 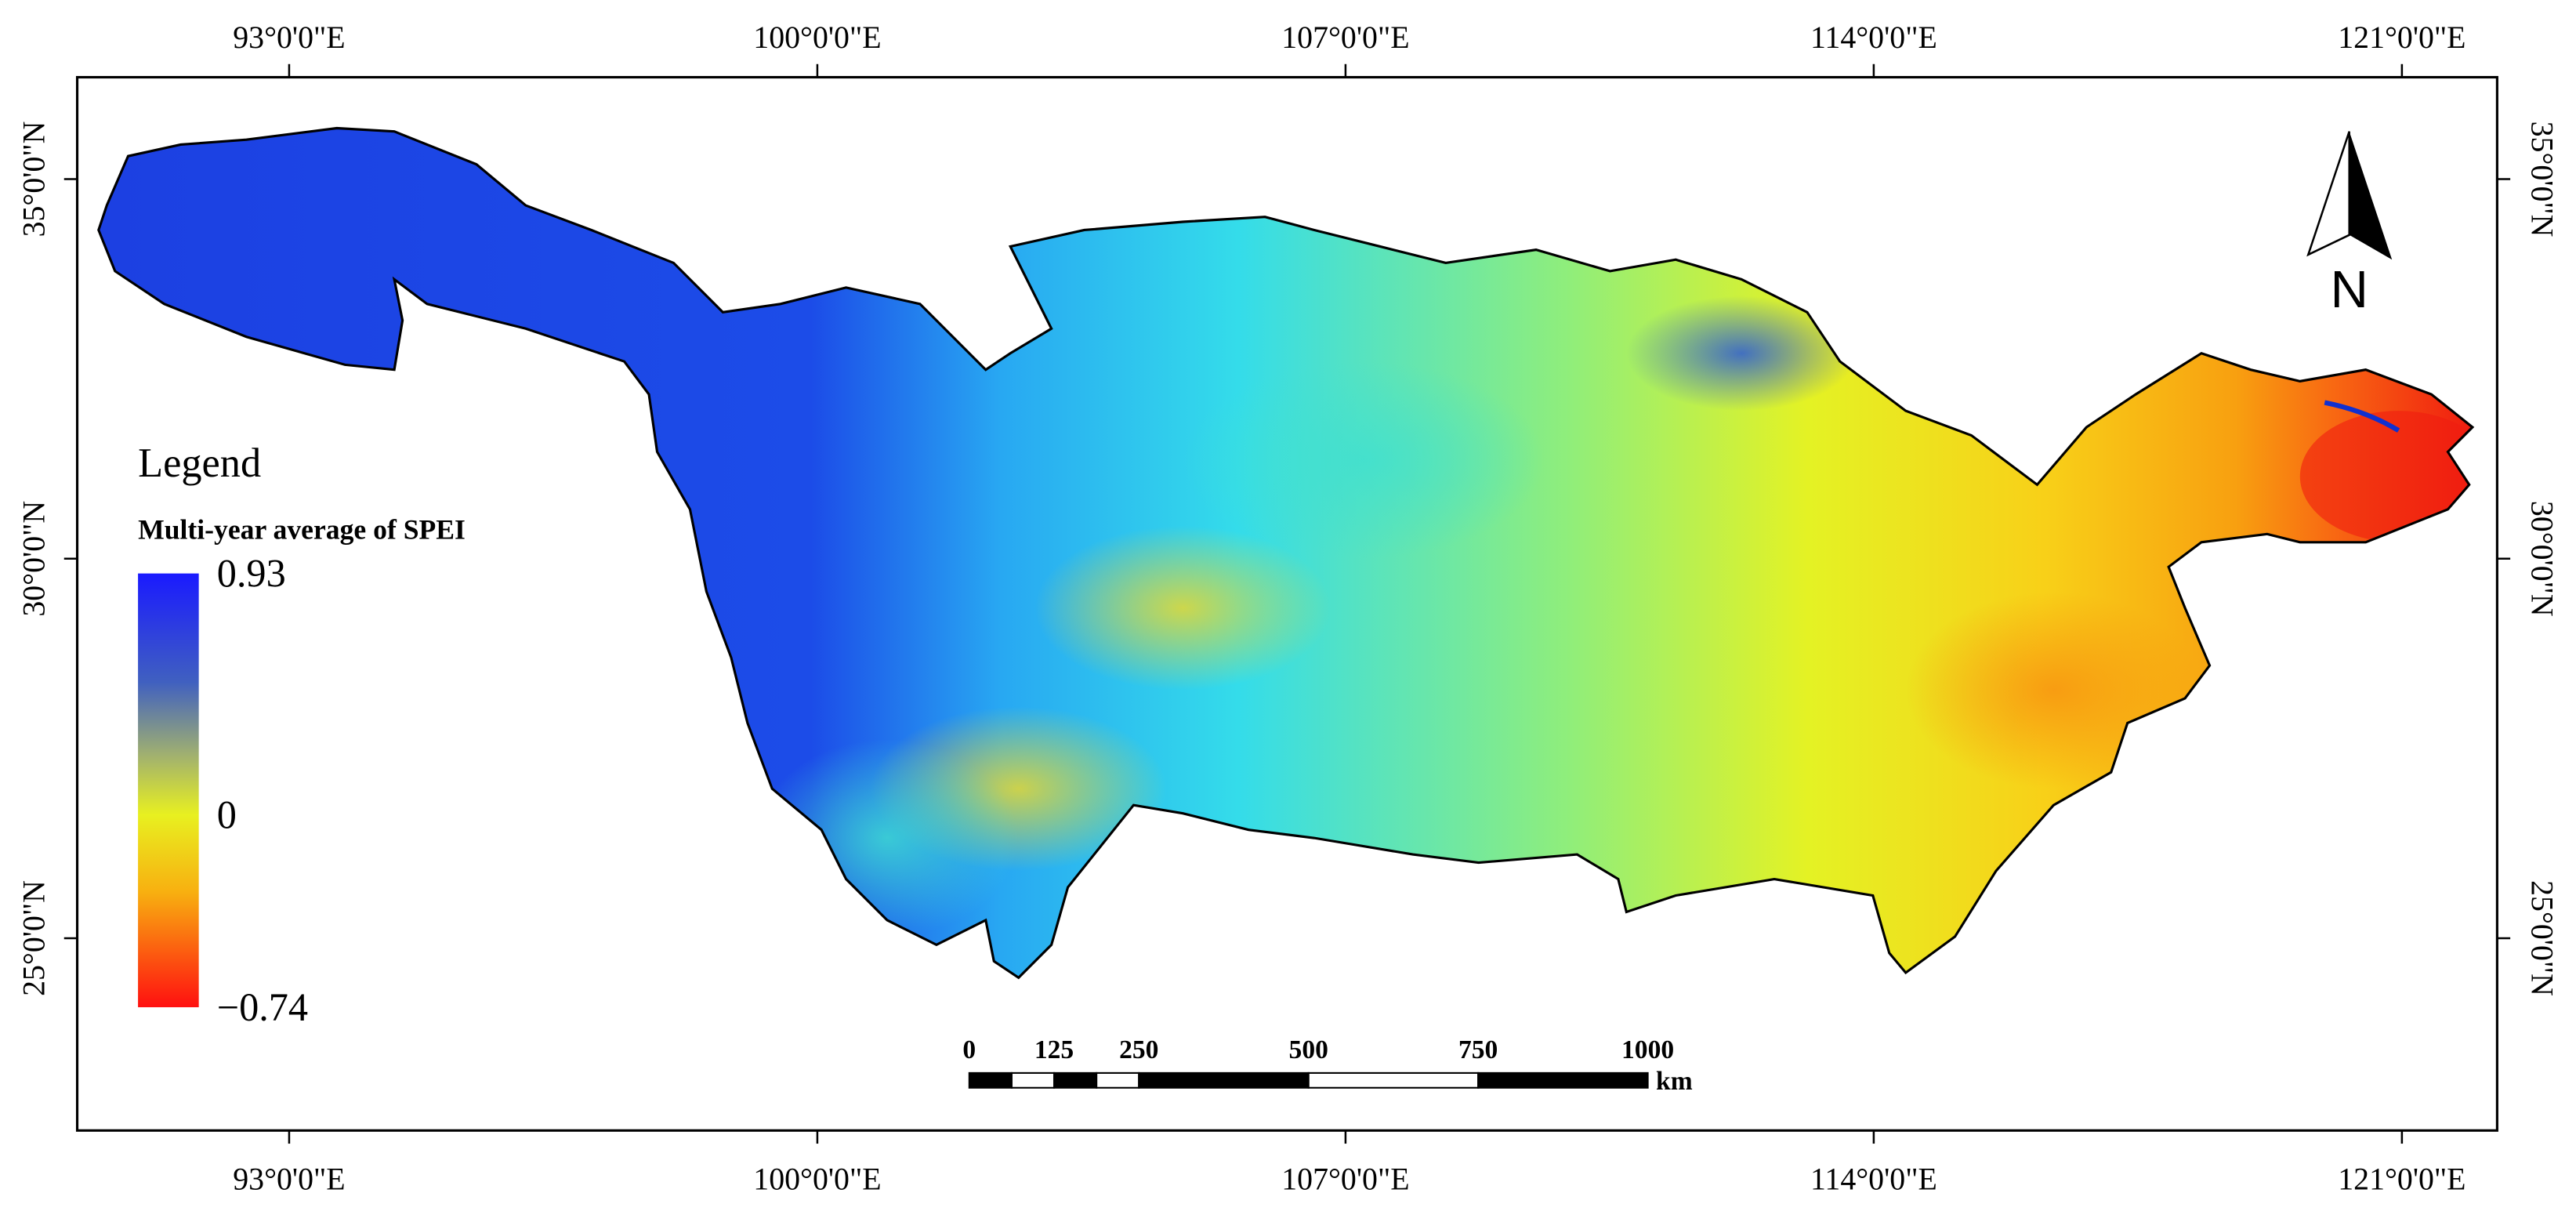 I want to click on lat-label-right: 35°0'0"N, so click(x=2541, y=179).